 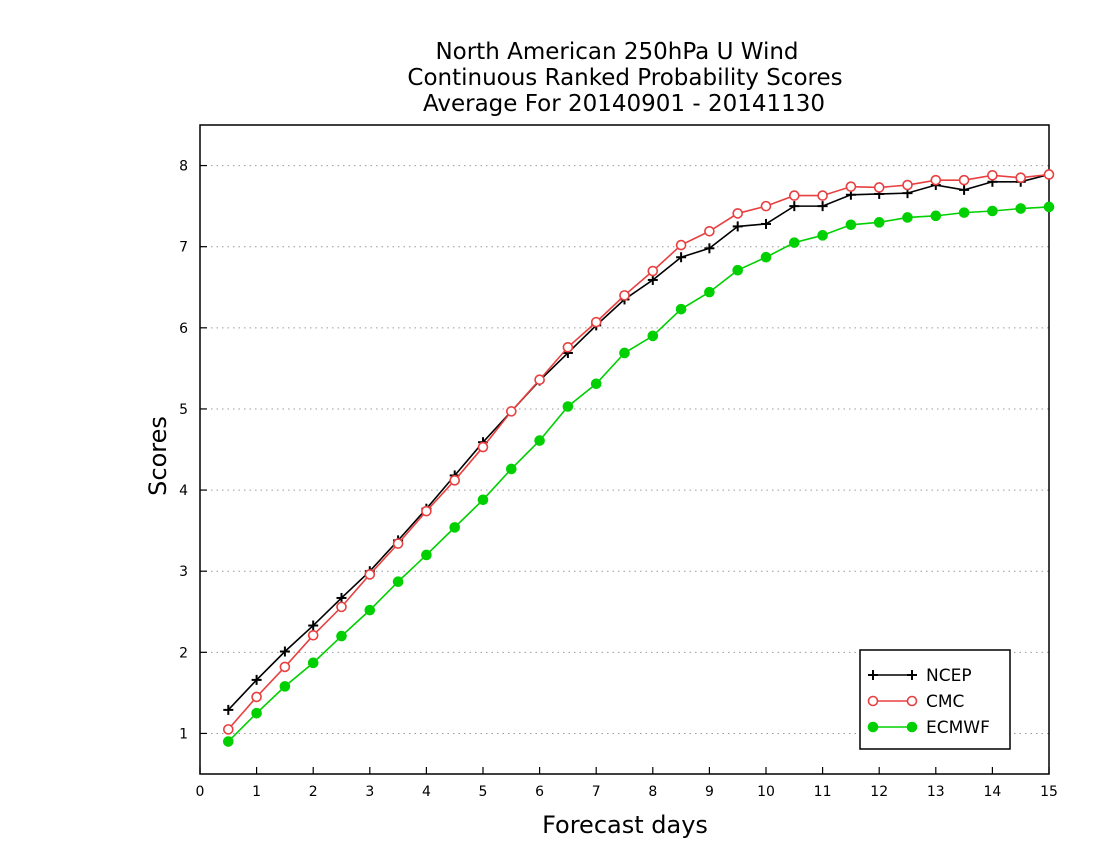 What do you see at coordinates (1049, 792) in the screenshot?
I see `x-tick-label-15: 15` at bounding box center [1049, 792].